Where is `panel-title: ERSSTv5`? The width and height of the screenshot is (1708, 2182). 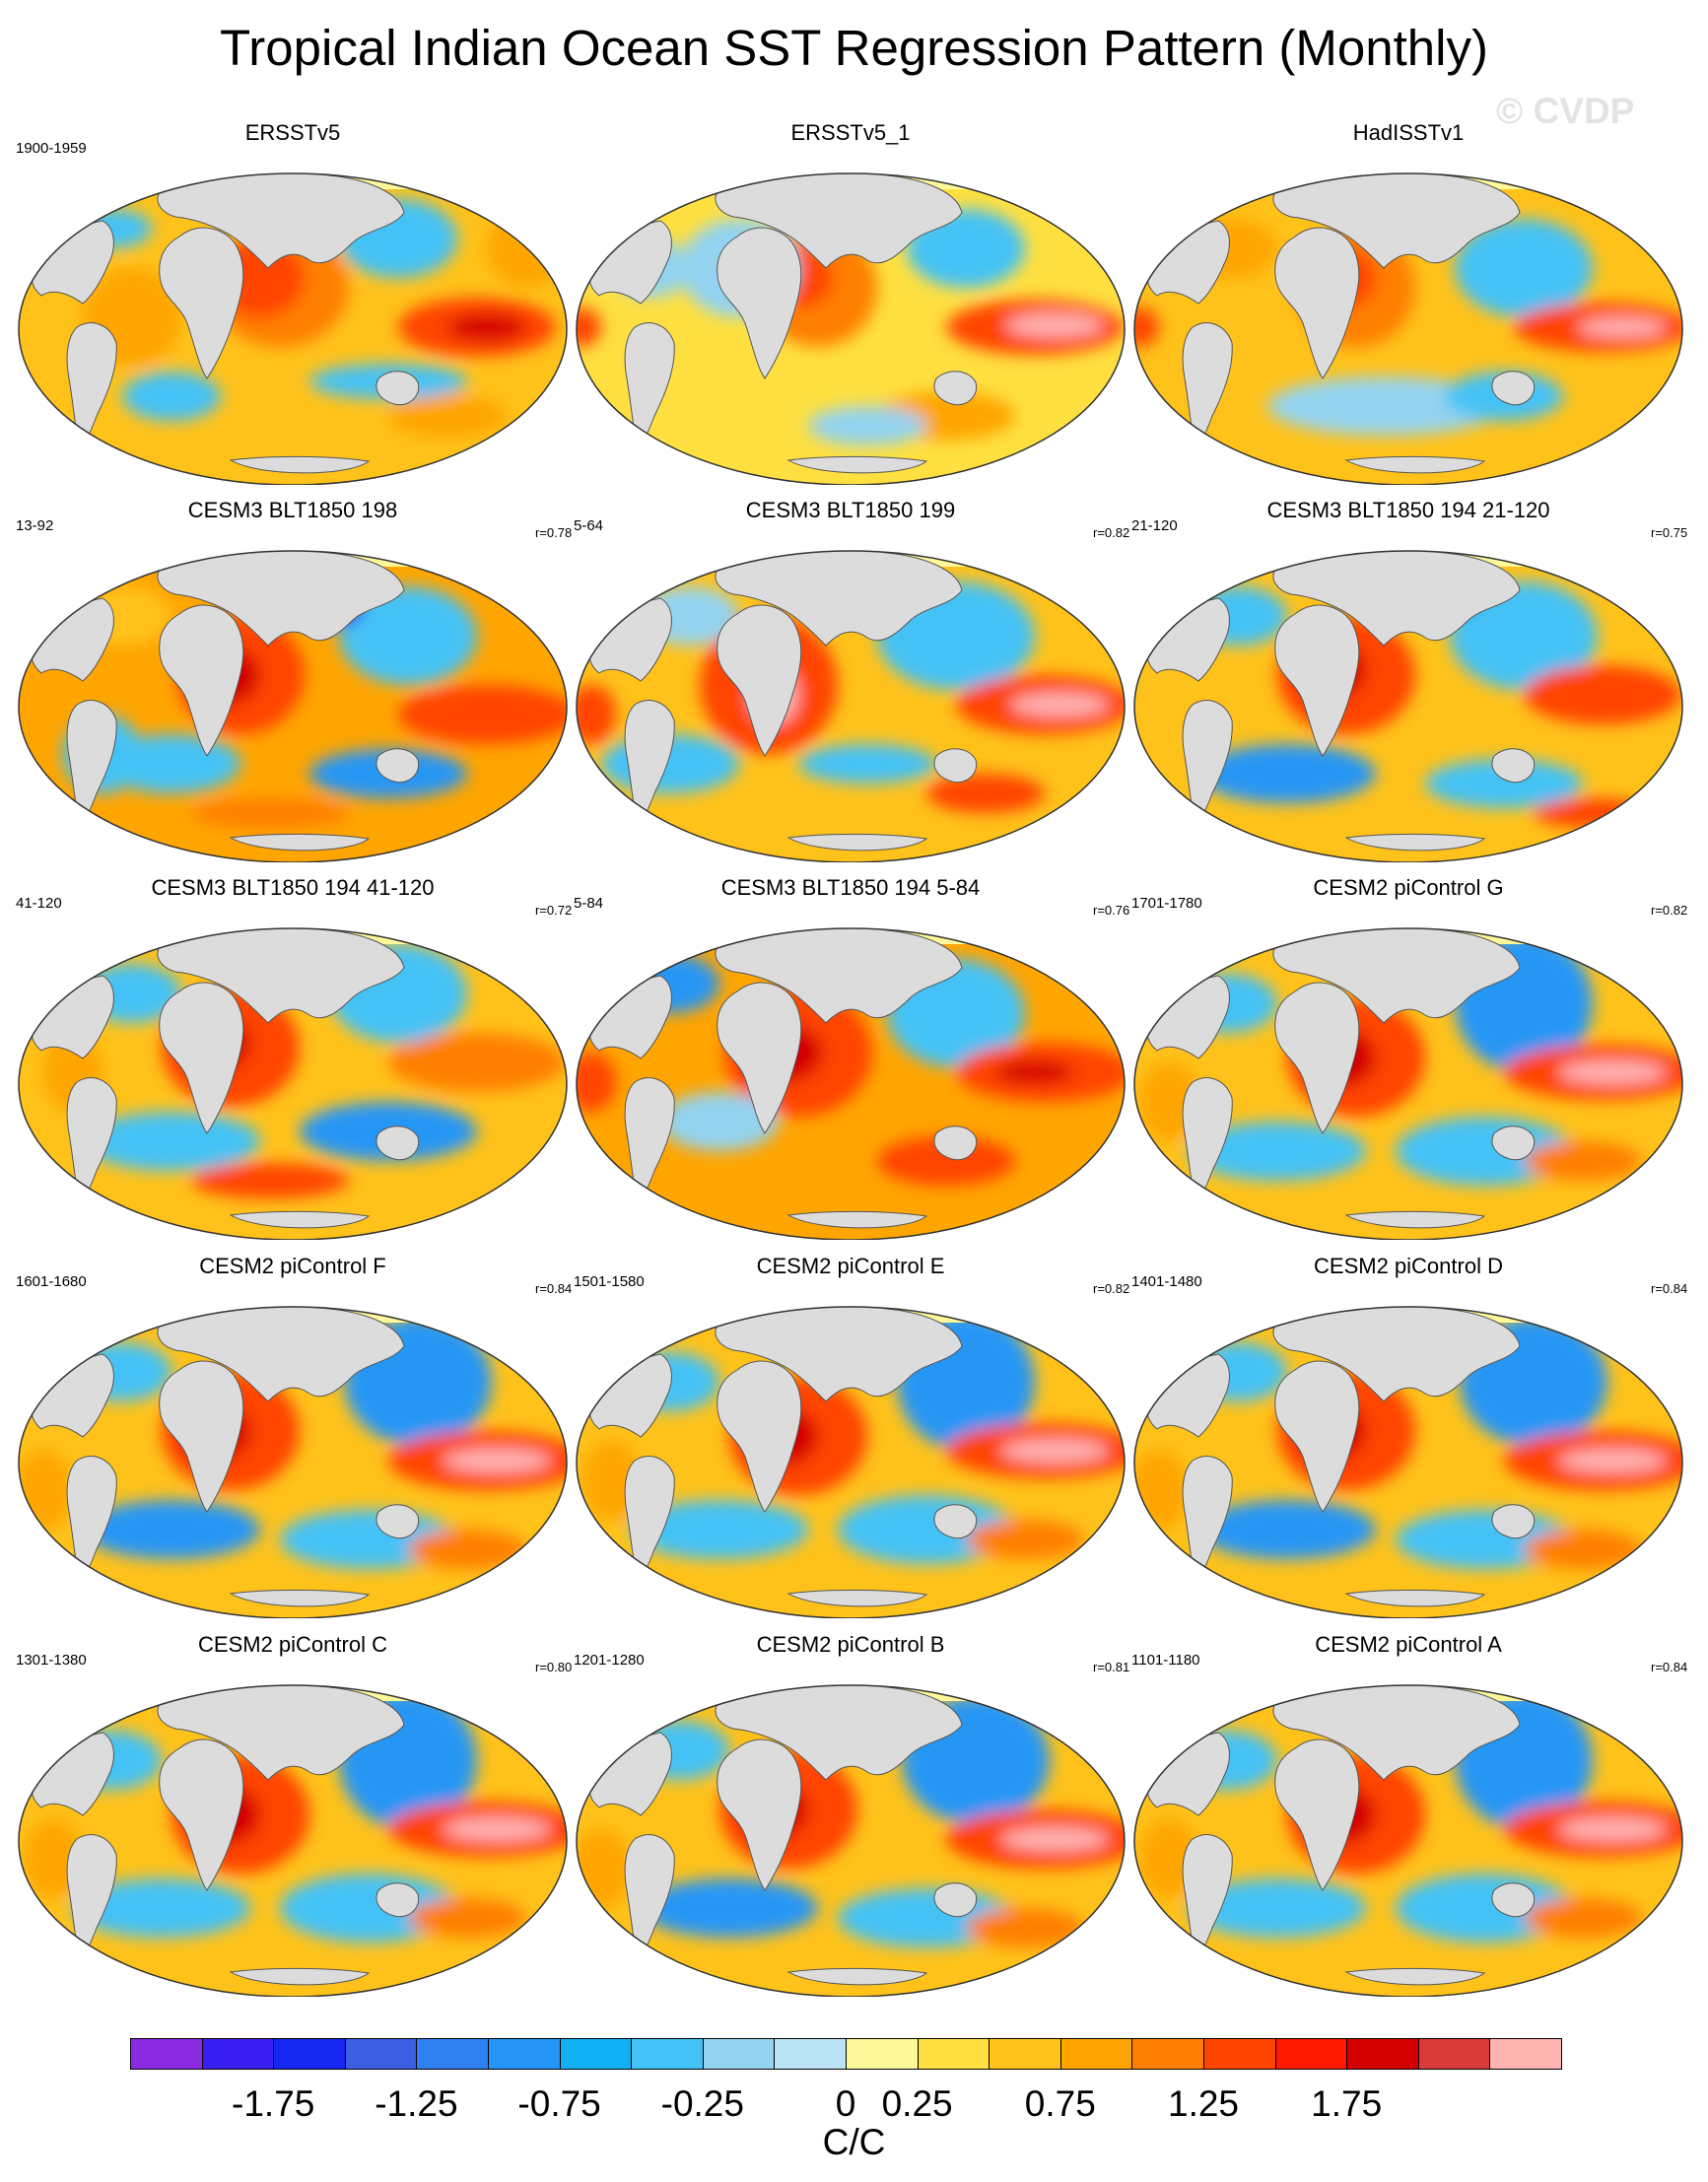
panel-title: ERSSTv5 is located at coordinates (292, 132).